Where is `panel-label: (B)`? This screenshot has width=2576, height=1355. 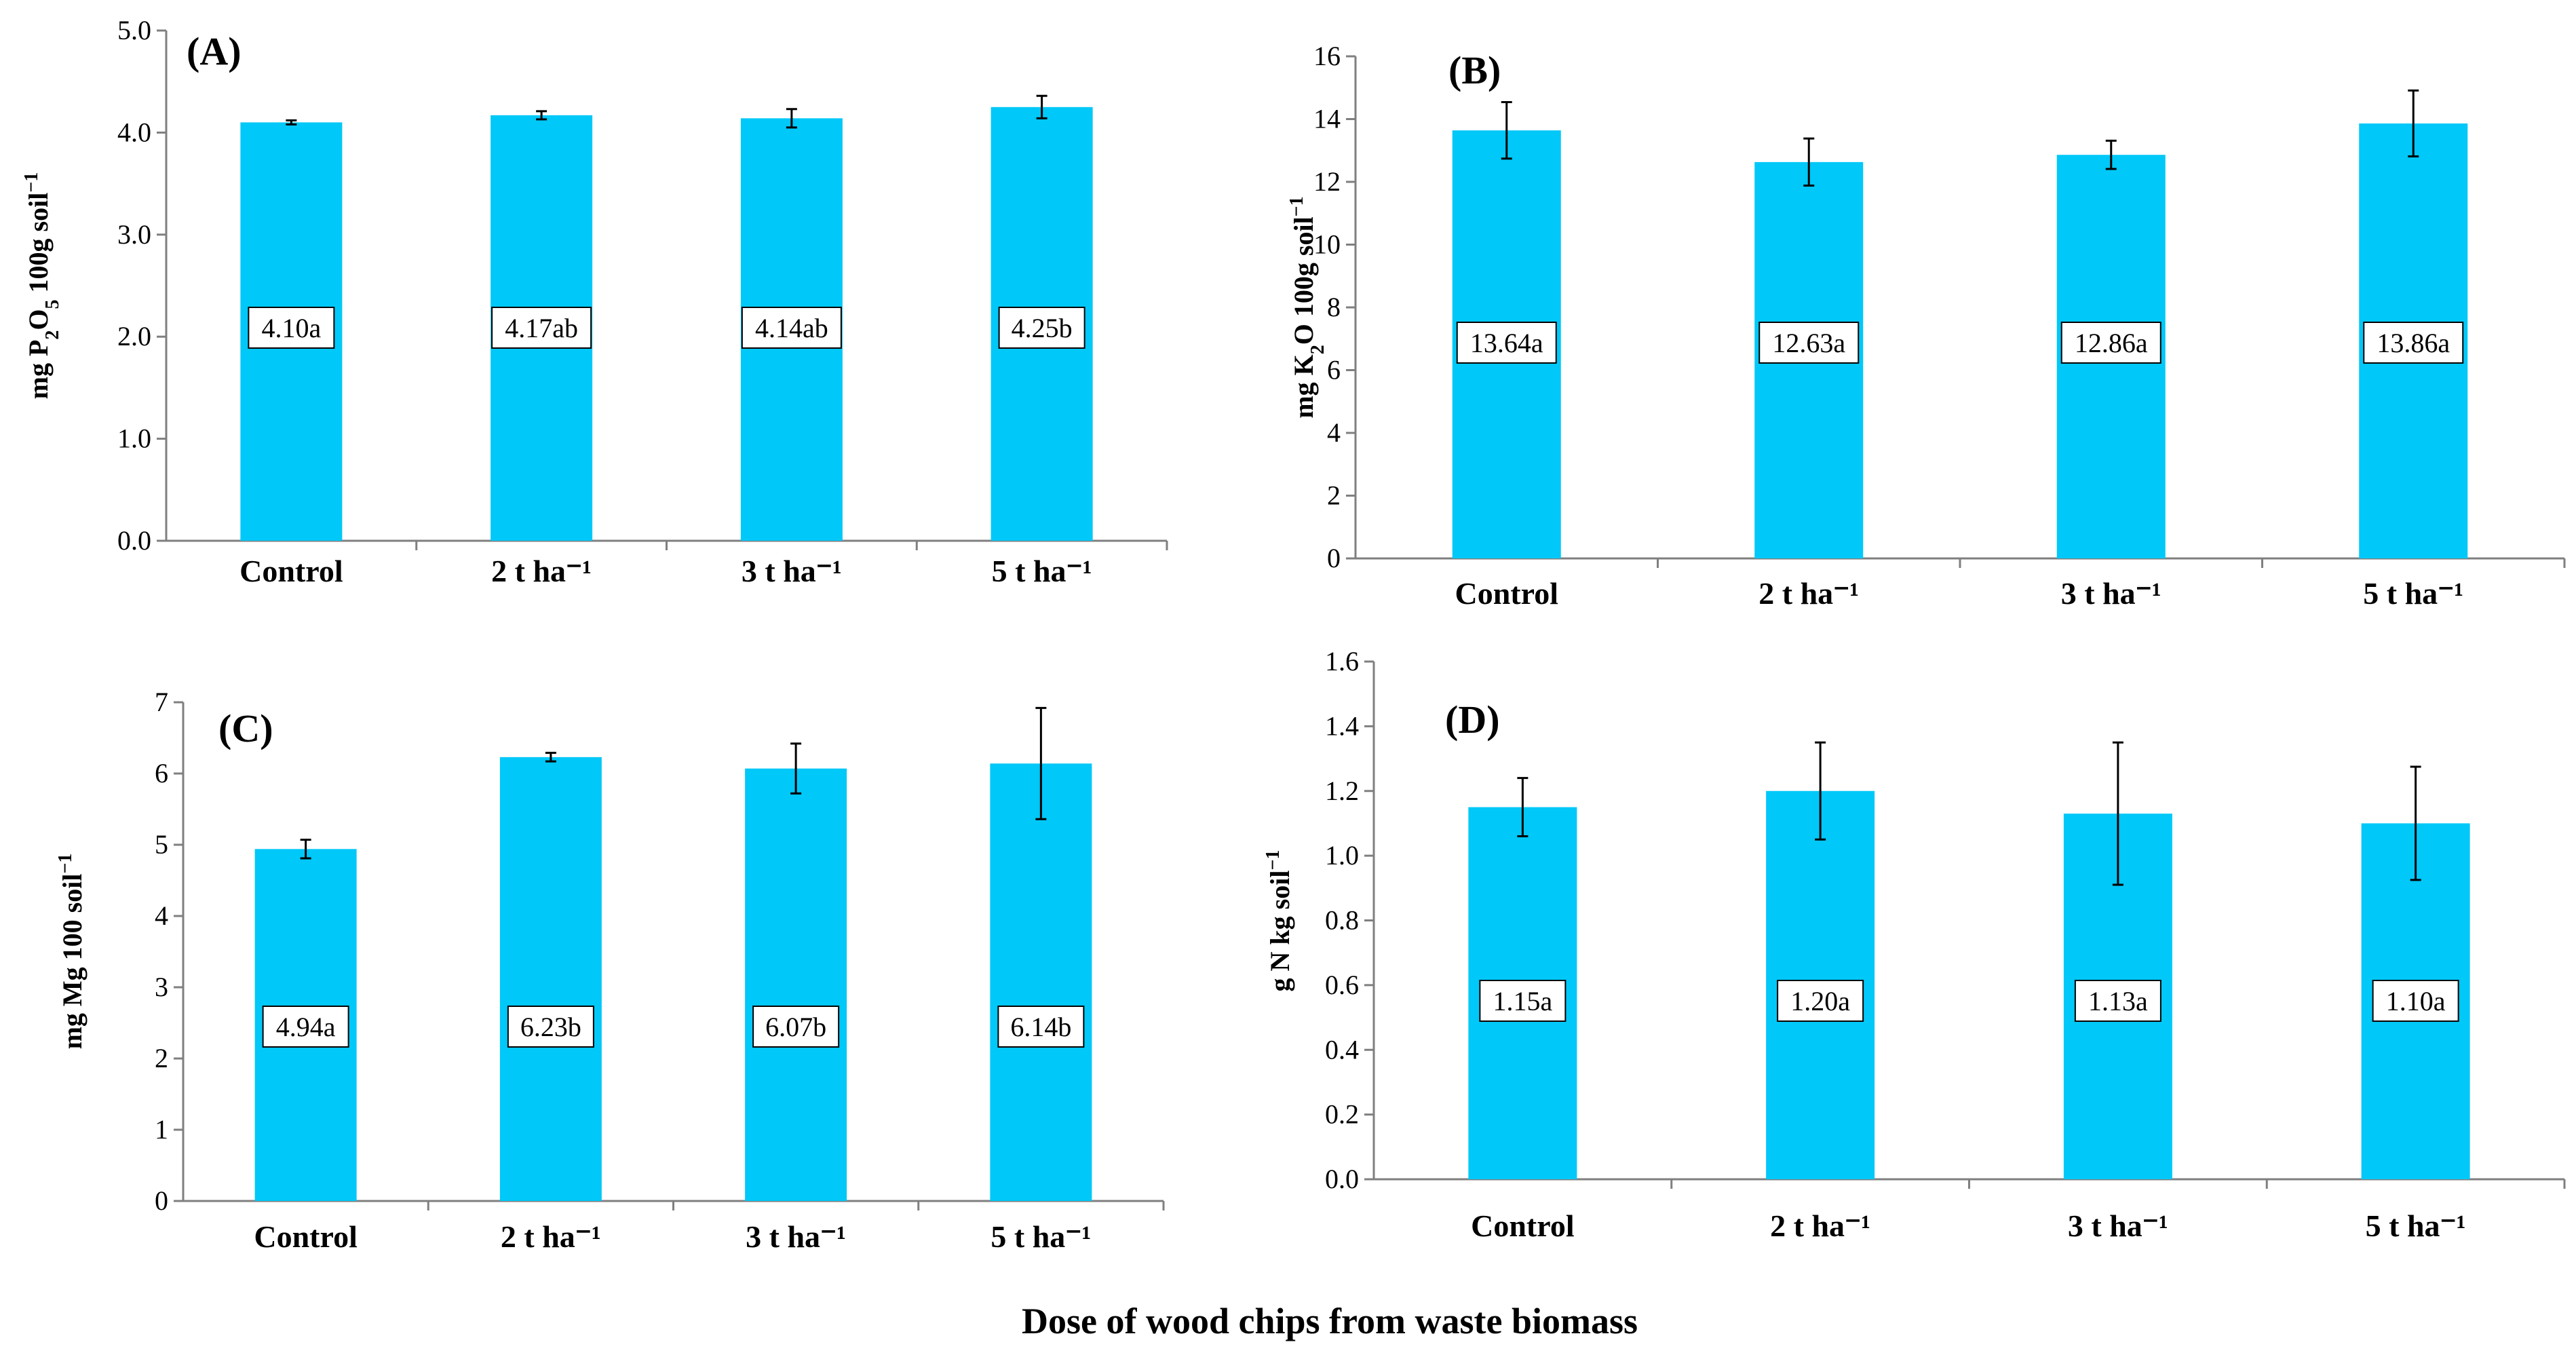 panel-label: (B) is located at coordinates (1474, 70).